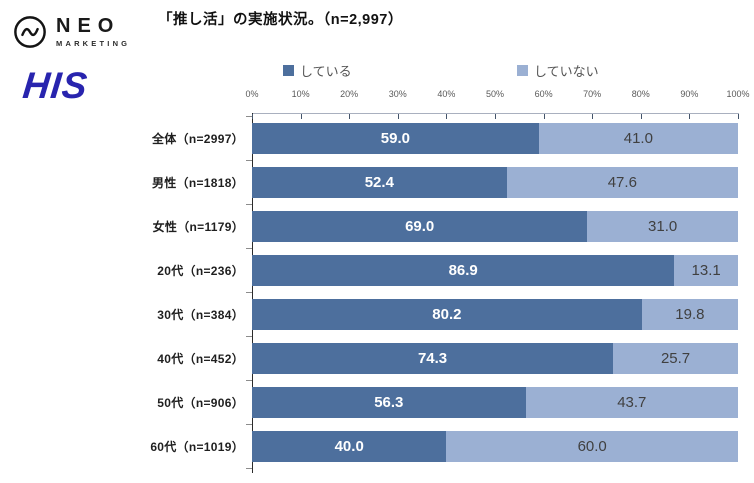 The image size is (754, 483). I want to click on bar-segment-not-doing: 13.1, so click(706, 270).